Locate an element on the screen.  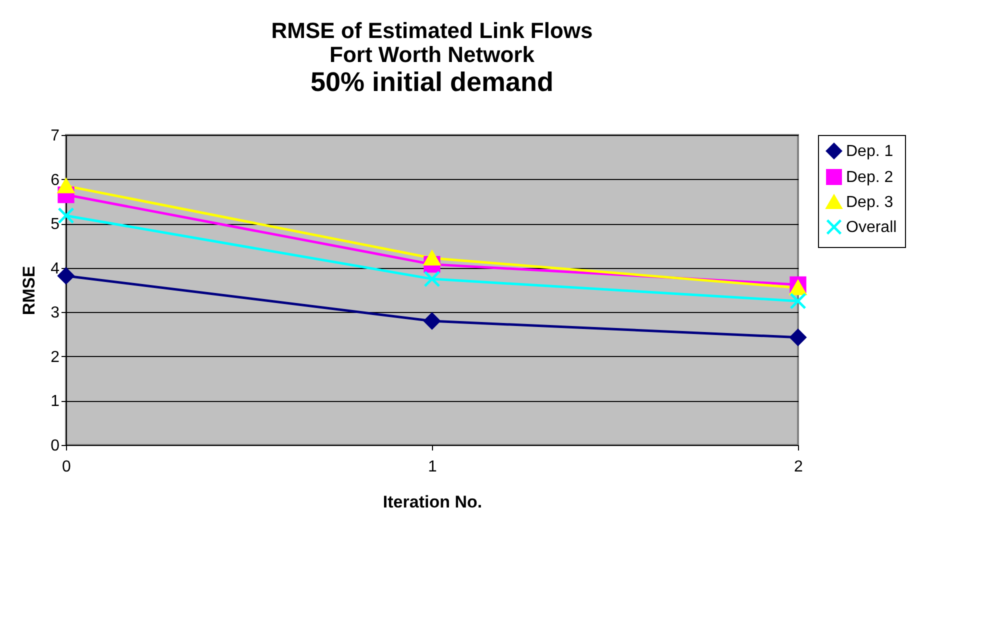
y-tick-label: 7 is located at coordinates (55, 136).